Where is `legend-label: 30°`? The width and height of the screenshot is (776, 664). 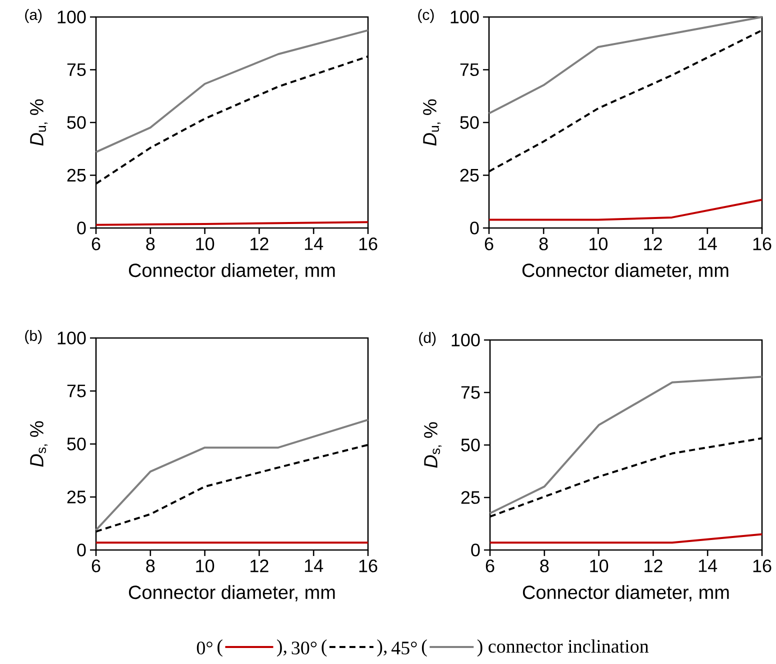
legend-label: 30° is located at coordinates (304, 648).